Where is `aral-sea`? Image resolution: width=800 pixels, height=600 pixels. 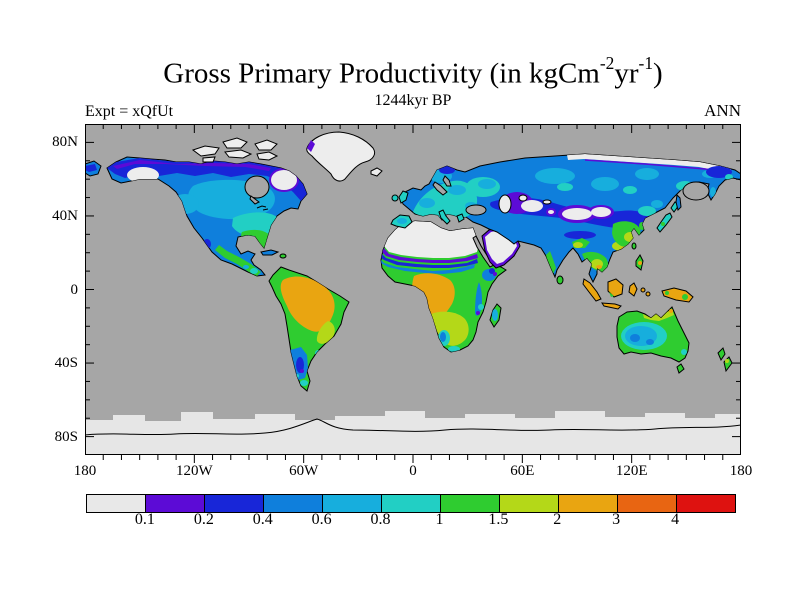 aral-sea is located at coordinates (523, 198).